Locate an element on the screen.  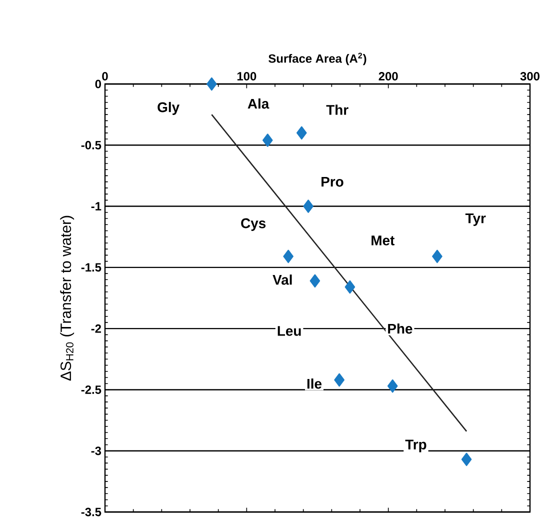
annotation: Ile is located at coordinates (314, 383).